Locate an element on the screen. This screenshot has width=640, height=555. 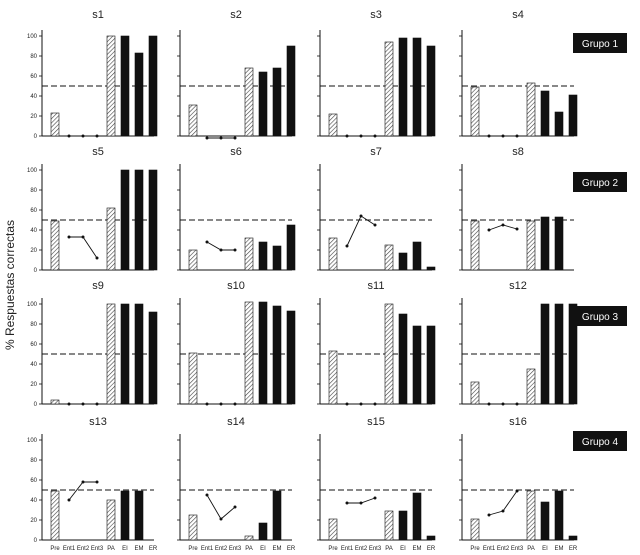
group-label: Grupo 2 is located at coordinates (600, 183).